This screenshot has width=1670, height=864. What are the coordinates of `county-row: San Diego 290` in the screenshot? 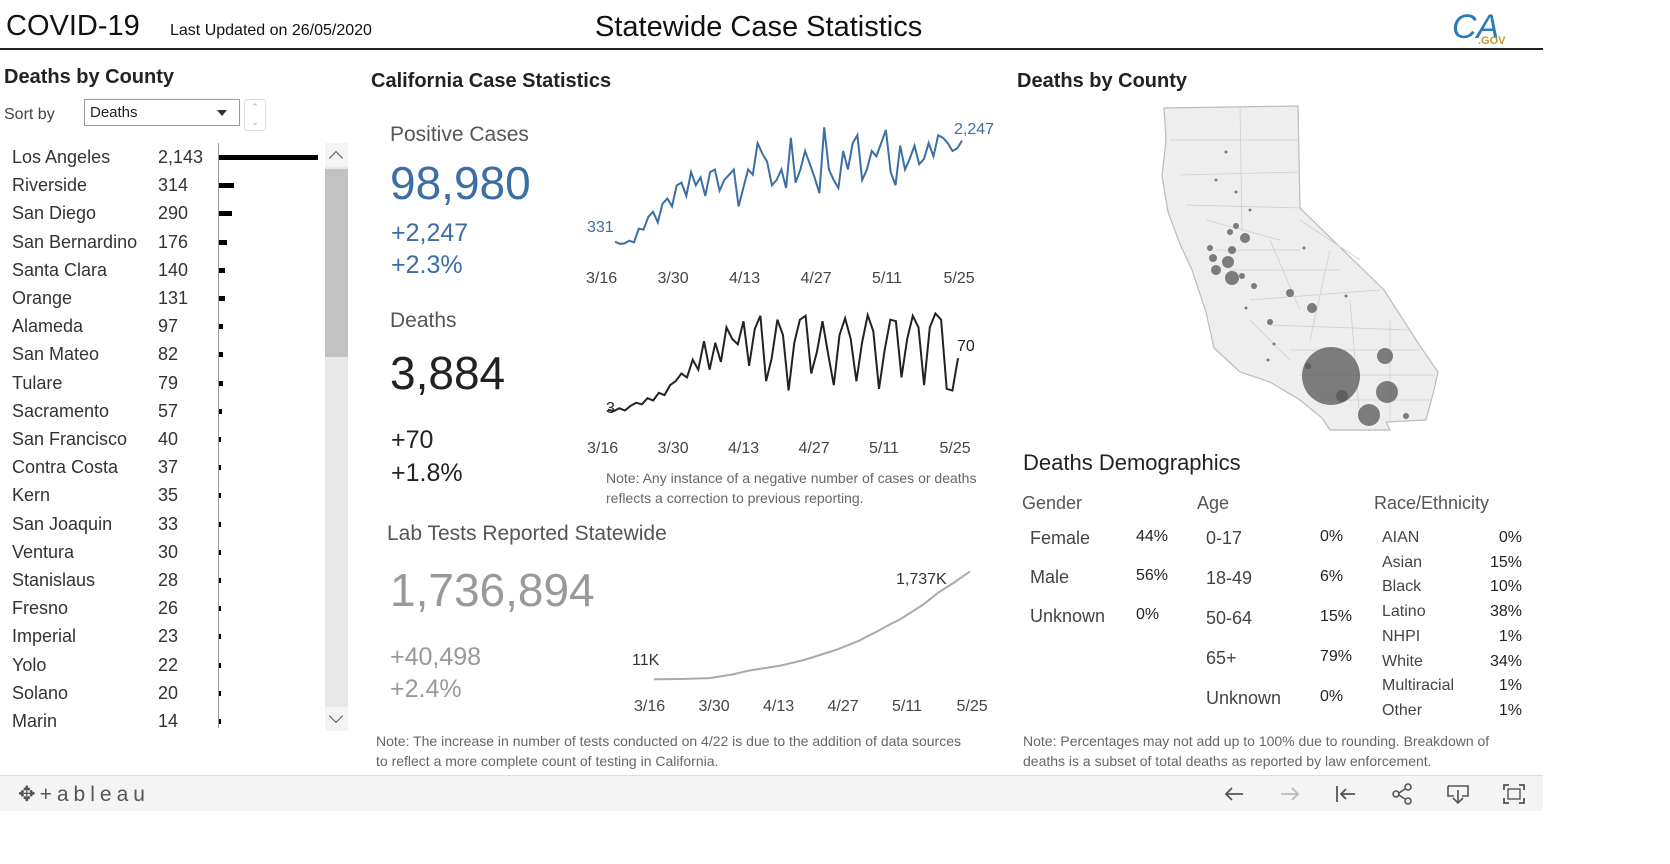 It's located at (162, 213).